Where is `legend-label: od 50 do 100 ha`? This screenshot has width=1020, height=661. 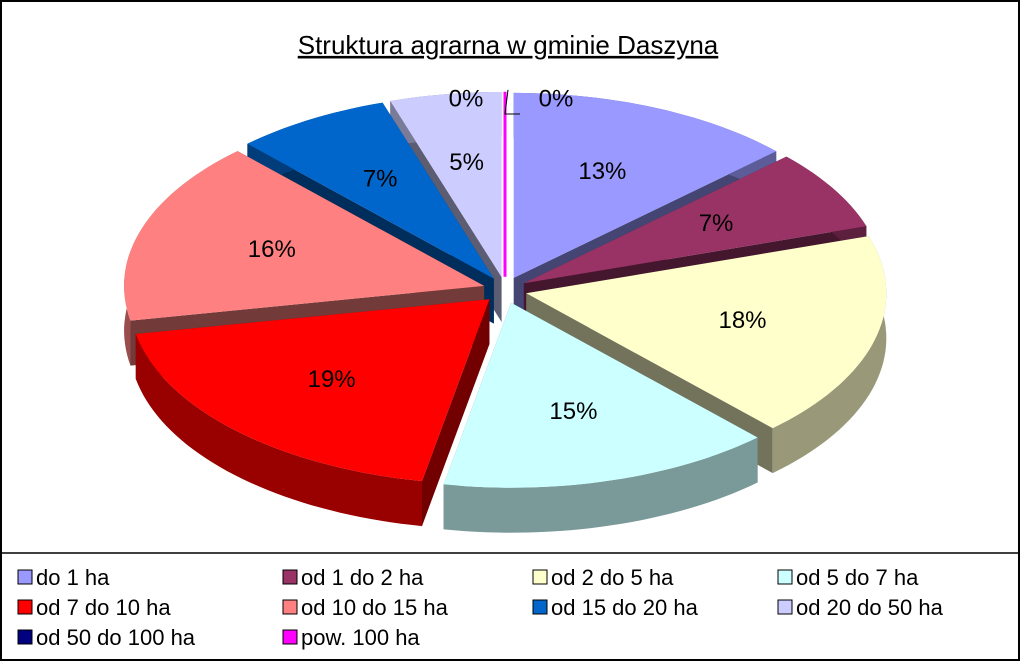 legend-label: od 50 do 100 ha is located at coordinates (116, 637).